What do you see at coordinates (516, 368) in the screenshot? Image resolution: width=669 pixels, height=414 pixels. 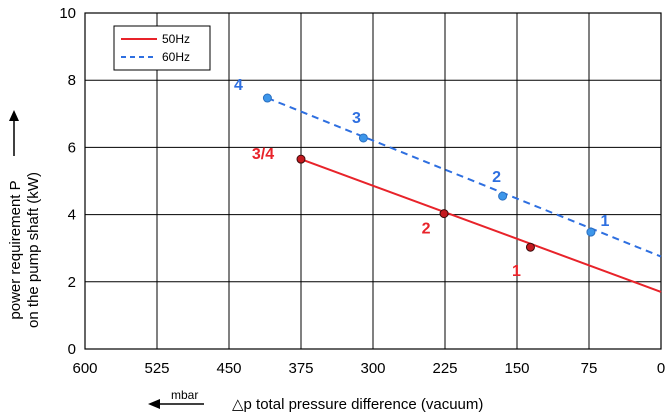 I see `x-tick-label: 150` at bounding box center [516, 368].